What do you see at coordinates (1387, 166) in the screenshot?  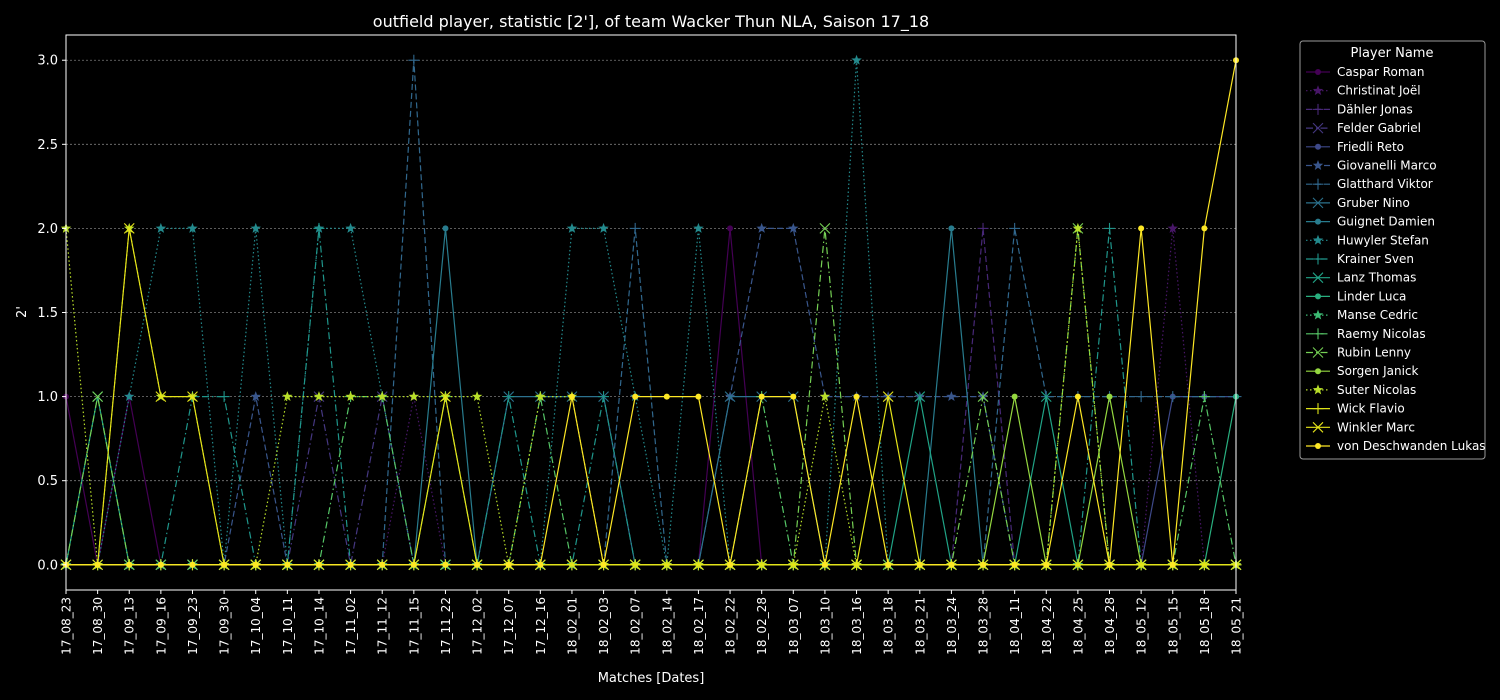 I see `legend-label: Giovanelli Marco` at bounding box center [1387, 166].